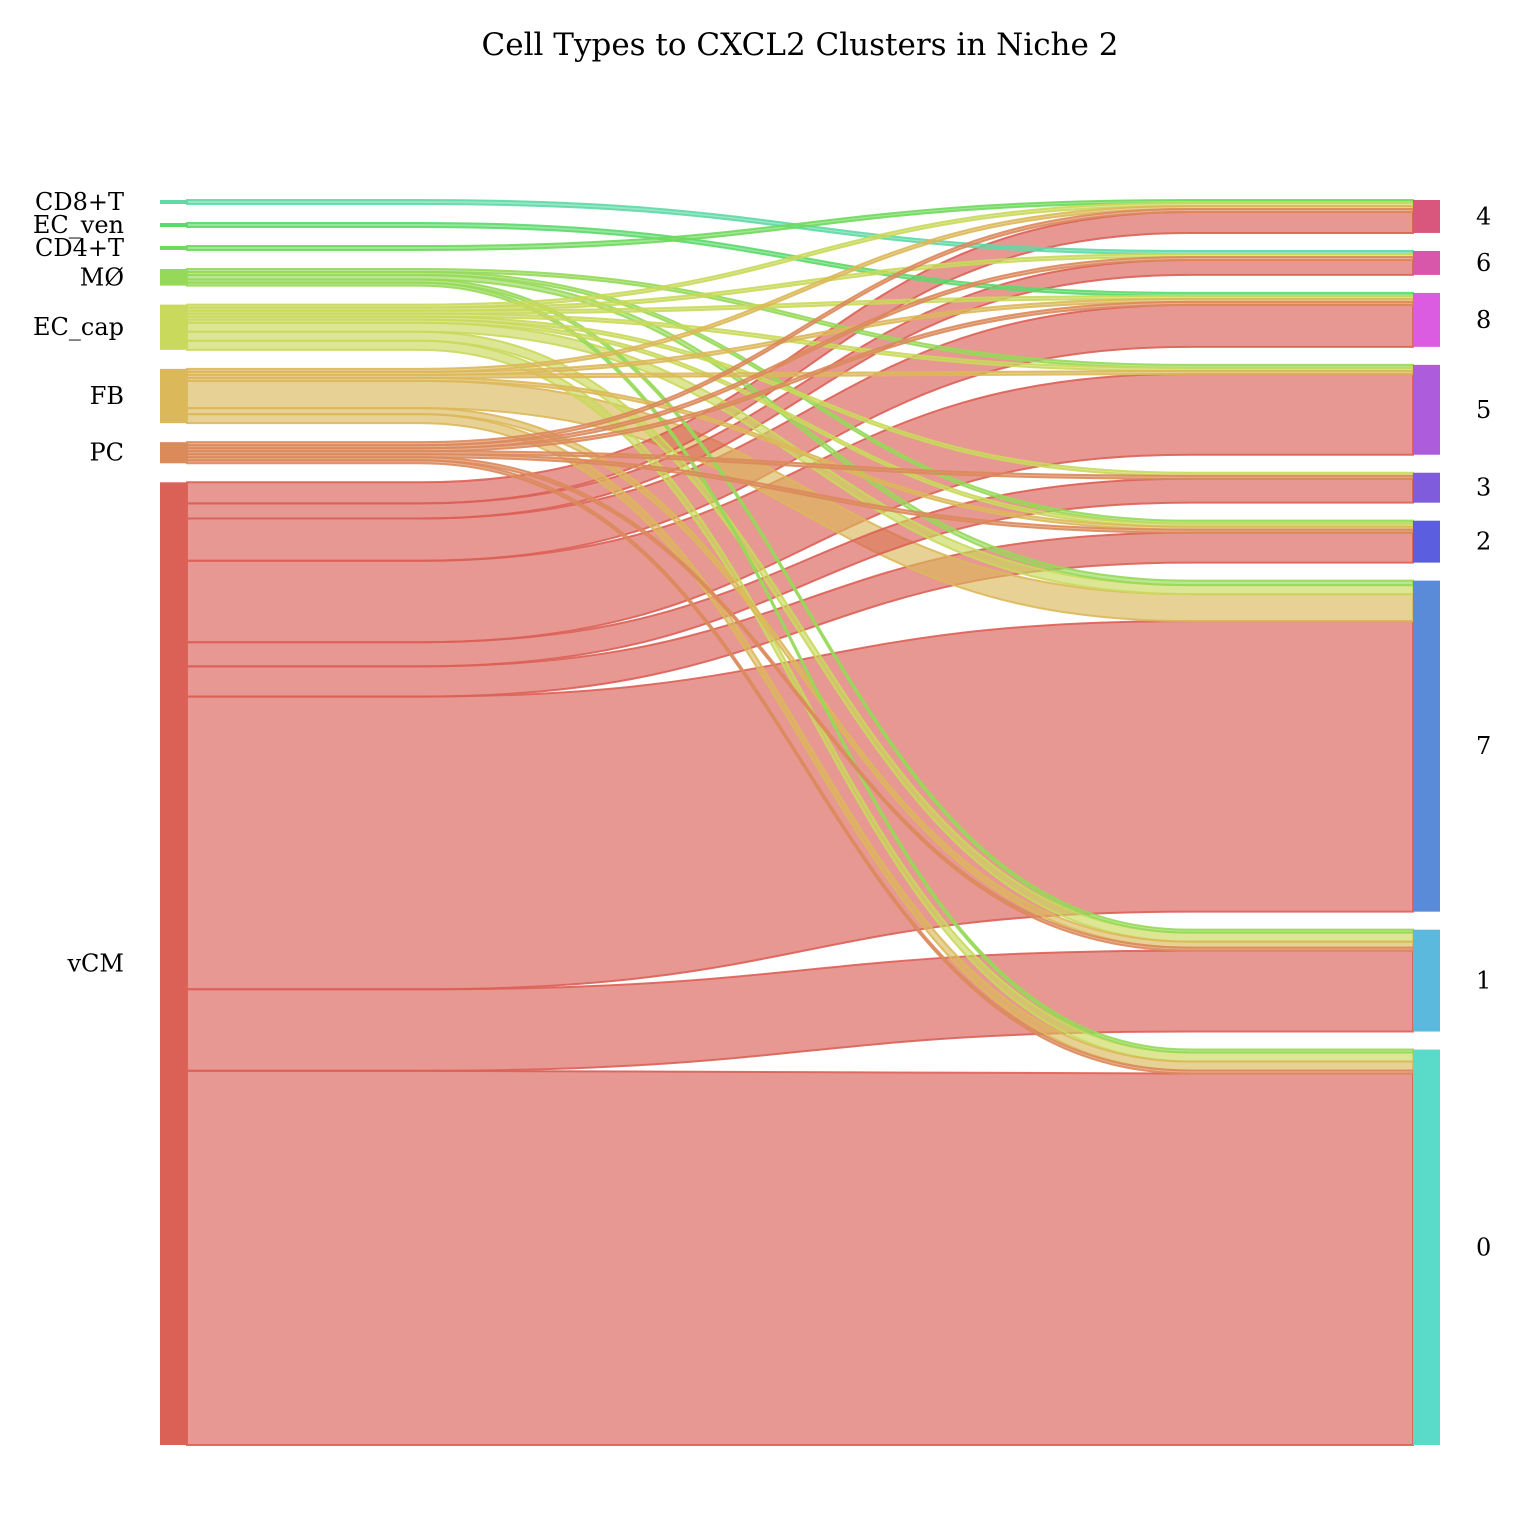 The image size is (1532, 1536). Describe the element at coordinates (79, 202) in the screenshot. I see `source-label: CD8+T` at that location.